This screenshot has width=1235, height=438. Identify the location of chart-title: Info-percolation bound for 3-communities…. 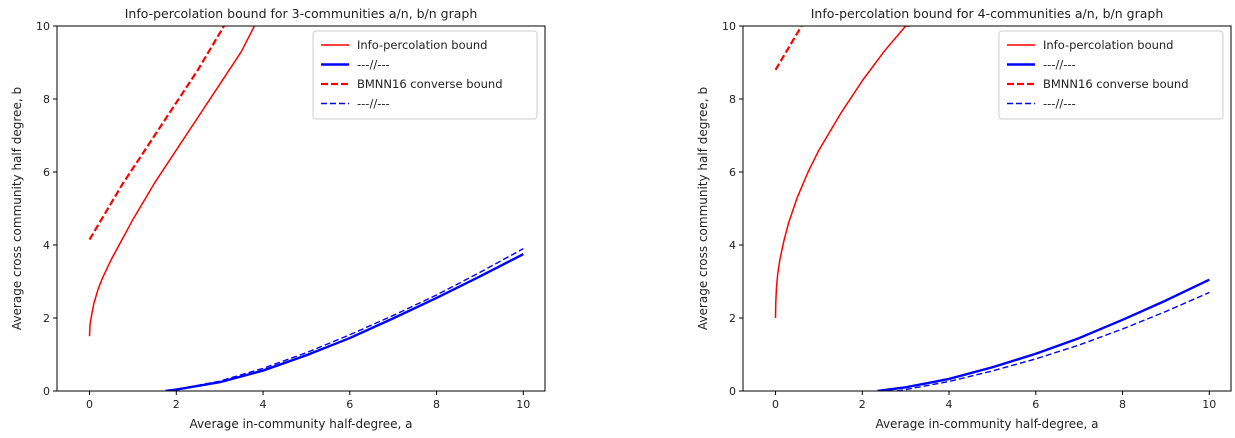
(301, 13).